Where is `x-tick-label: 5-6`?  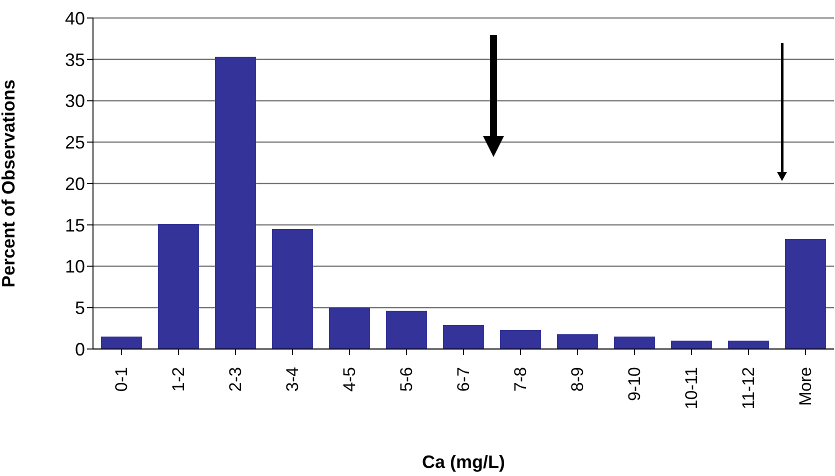 x-tick-label: 5-6 is located at coordinates (406, 379).